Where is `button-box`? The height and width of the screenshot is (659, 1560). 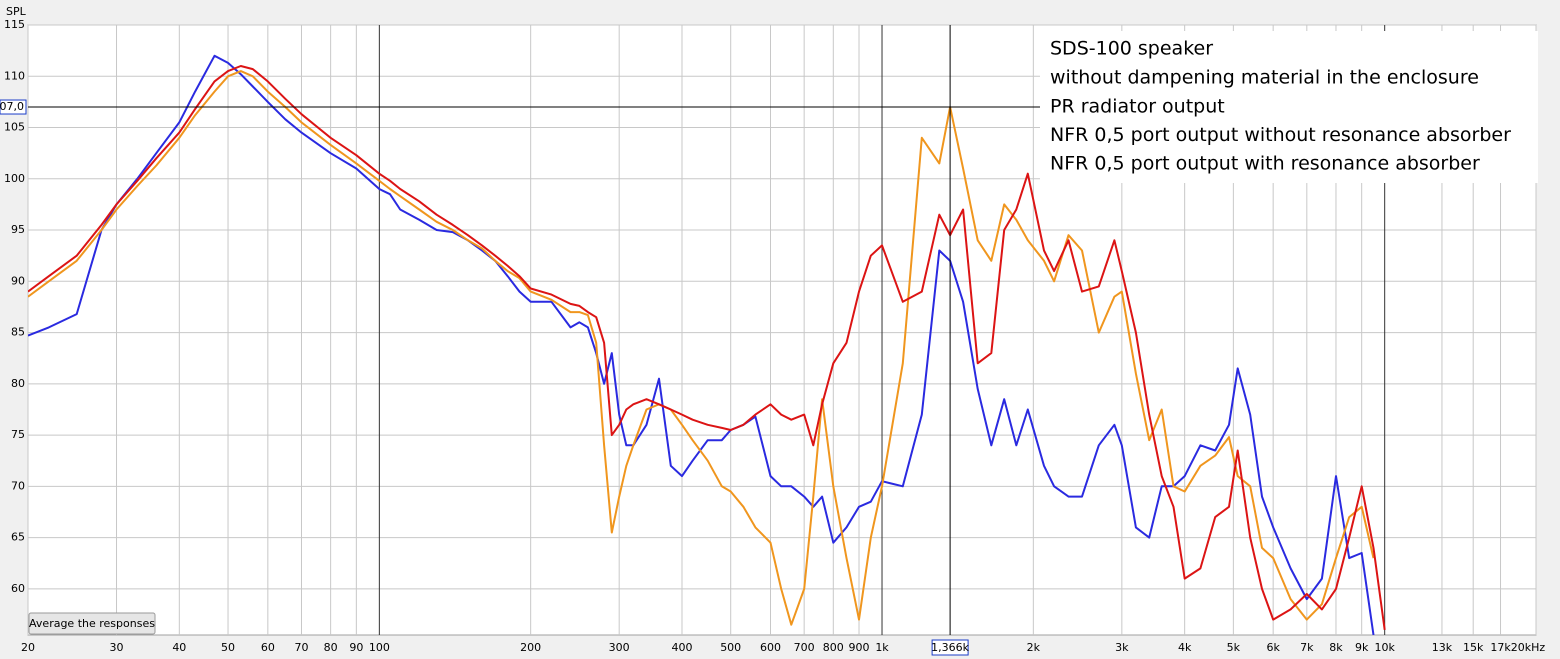
button-box is located at coordinates (92, 623).